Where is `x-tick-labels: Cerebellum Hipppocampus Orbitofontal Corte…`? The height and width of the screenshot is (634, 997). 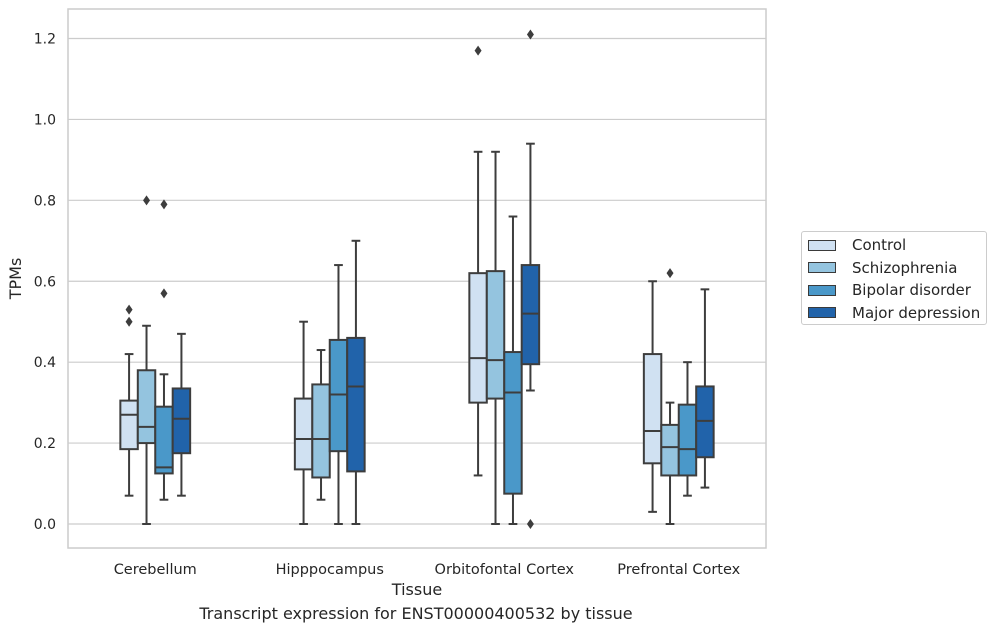
x-tick-labels: Cerebellum Hipppocampus Orbitofontal Corte… is located at coordinates (427, 570).